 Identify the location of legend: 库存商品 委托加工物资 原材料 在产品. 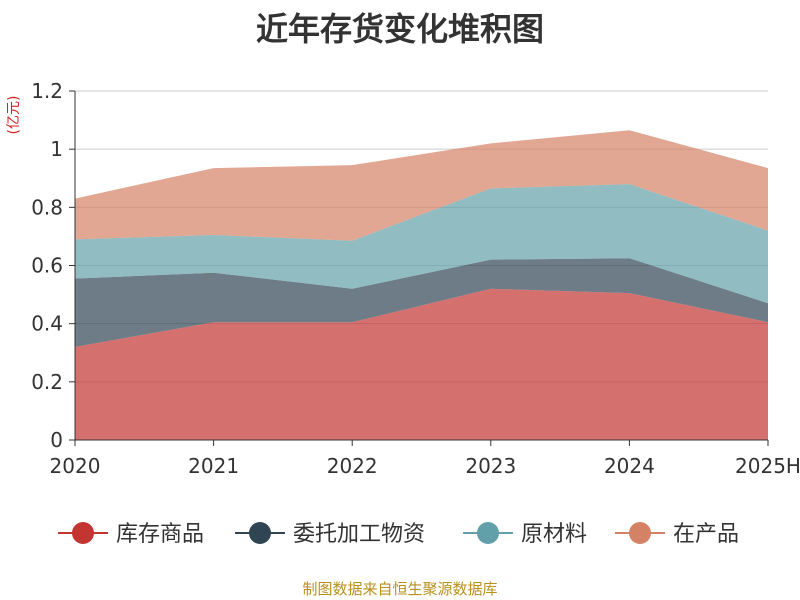
(398, 534).